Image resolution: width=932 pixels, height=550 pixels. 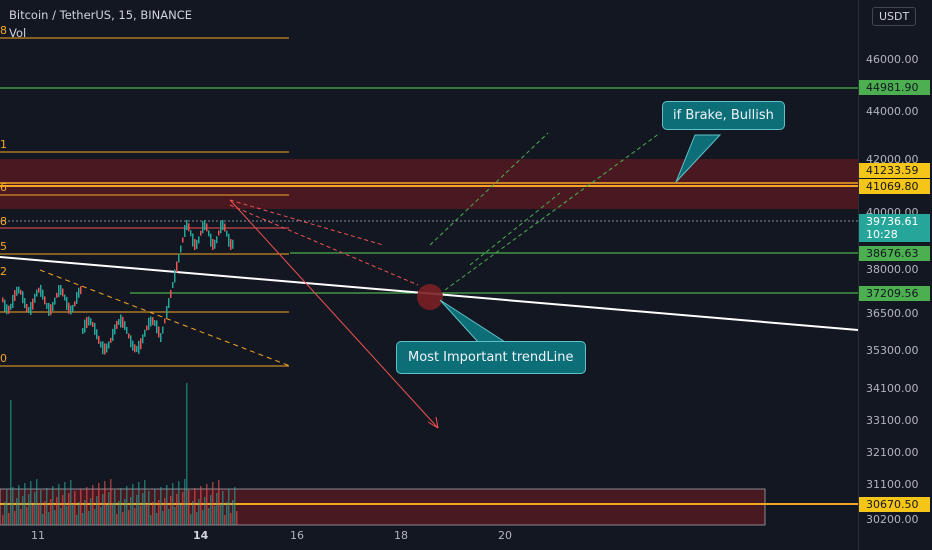 What do you see at coordinates (892, 420) in the screenshot?
I see `price-tick: 33100.00` at bounding box center [892, 420].